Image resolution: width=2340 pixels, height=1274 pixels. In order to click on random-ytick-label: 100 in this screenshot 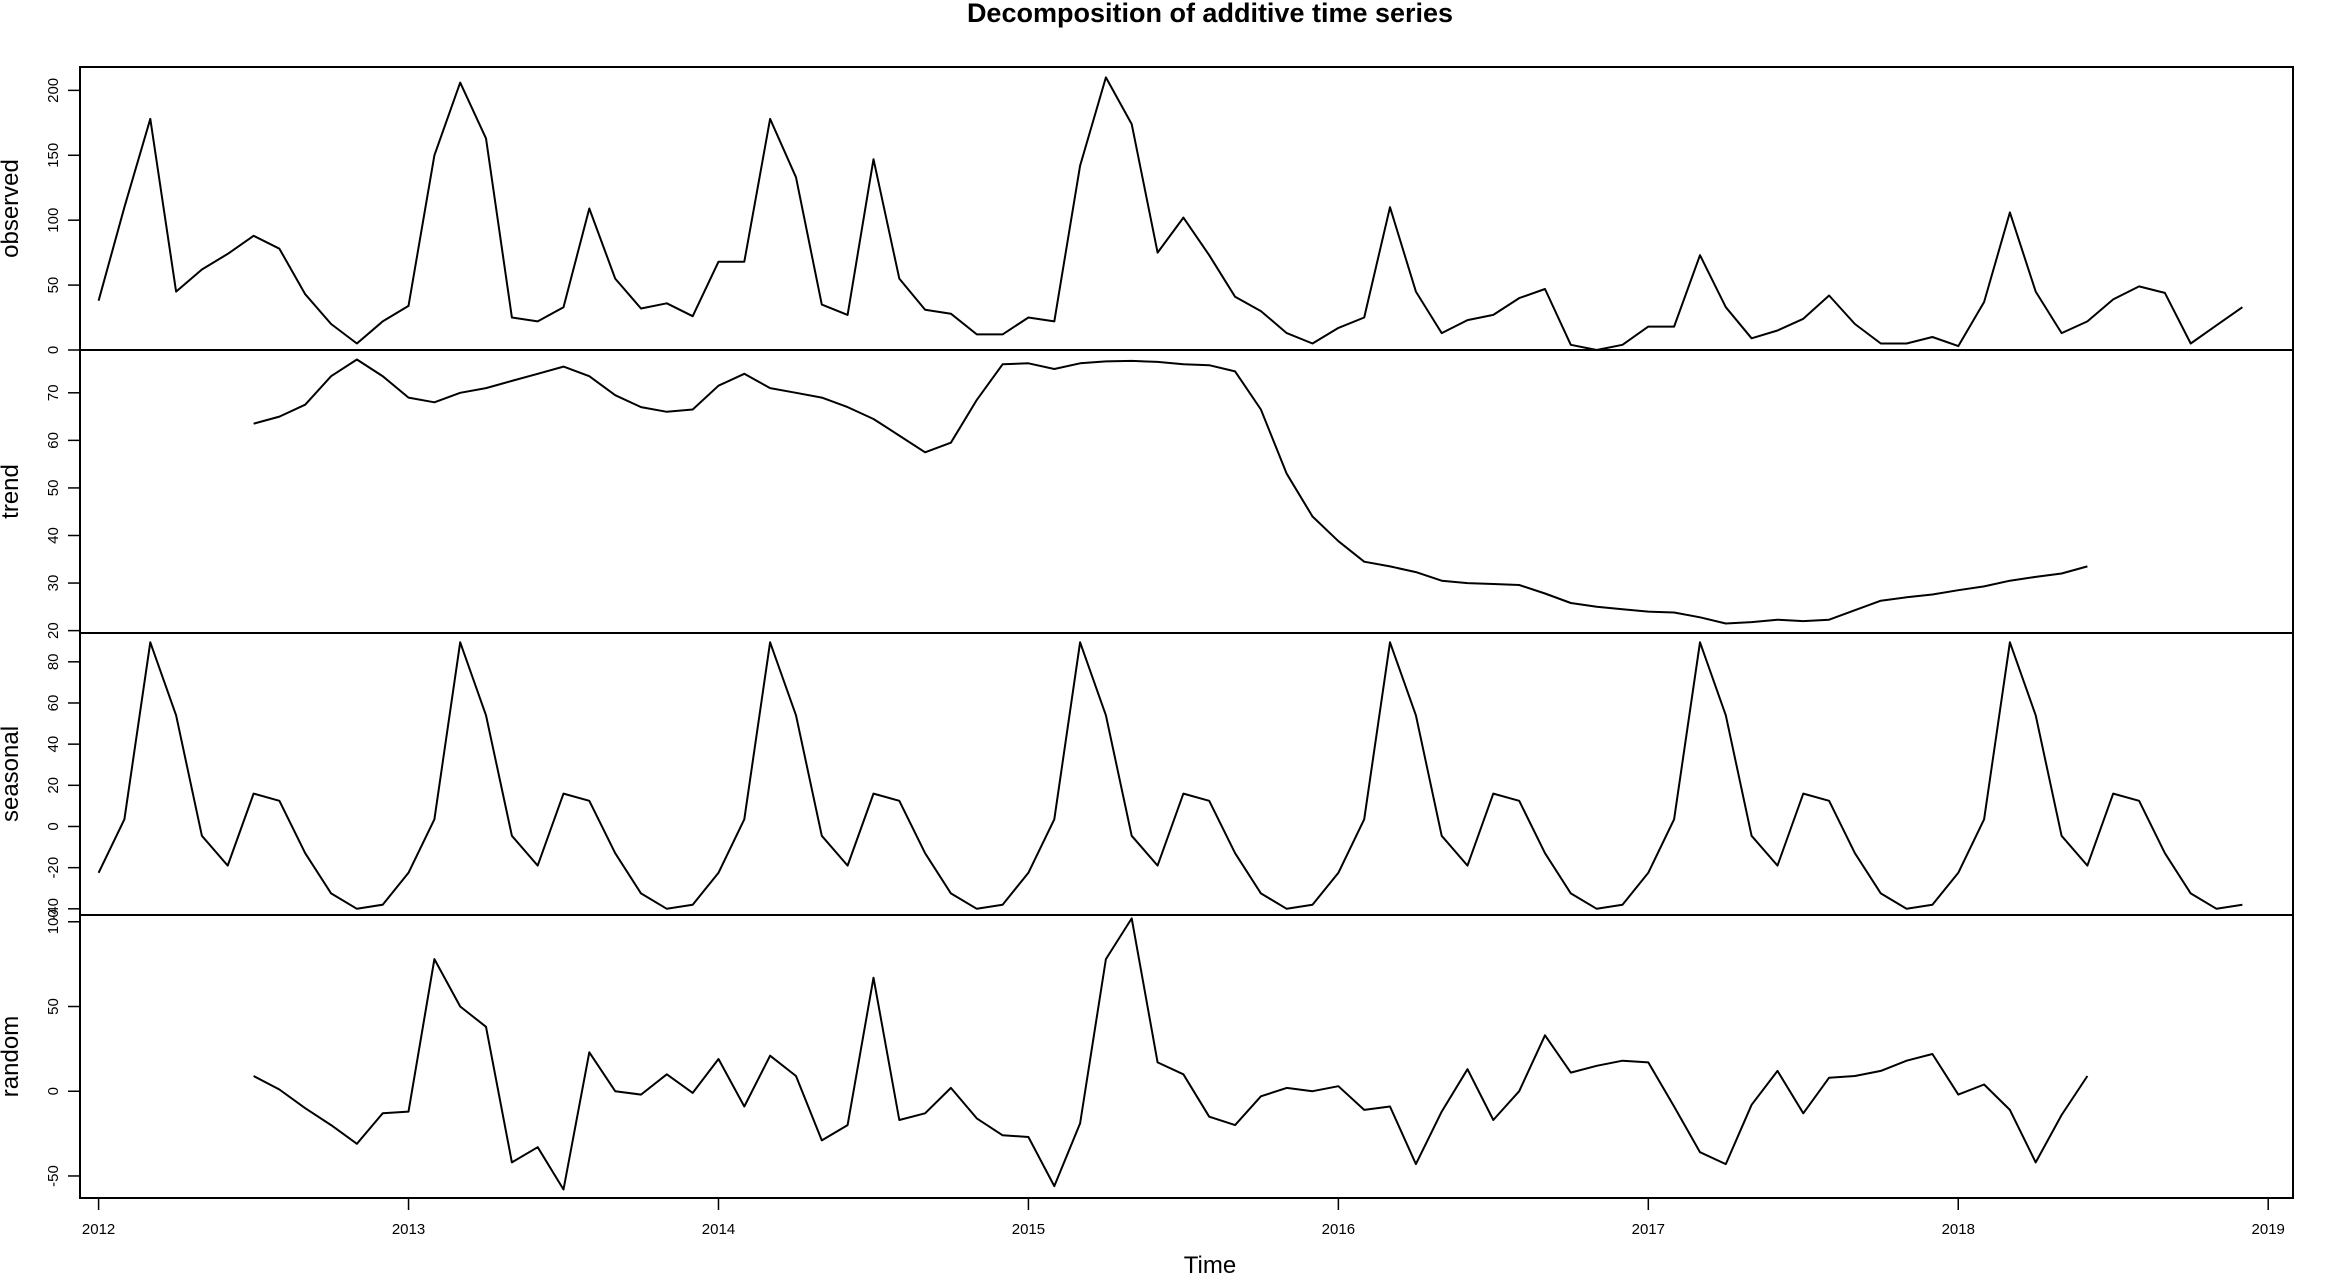, I will do `click(53, 921)`.